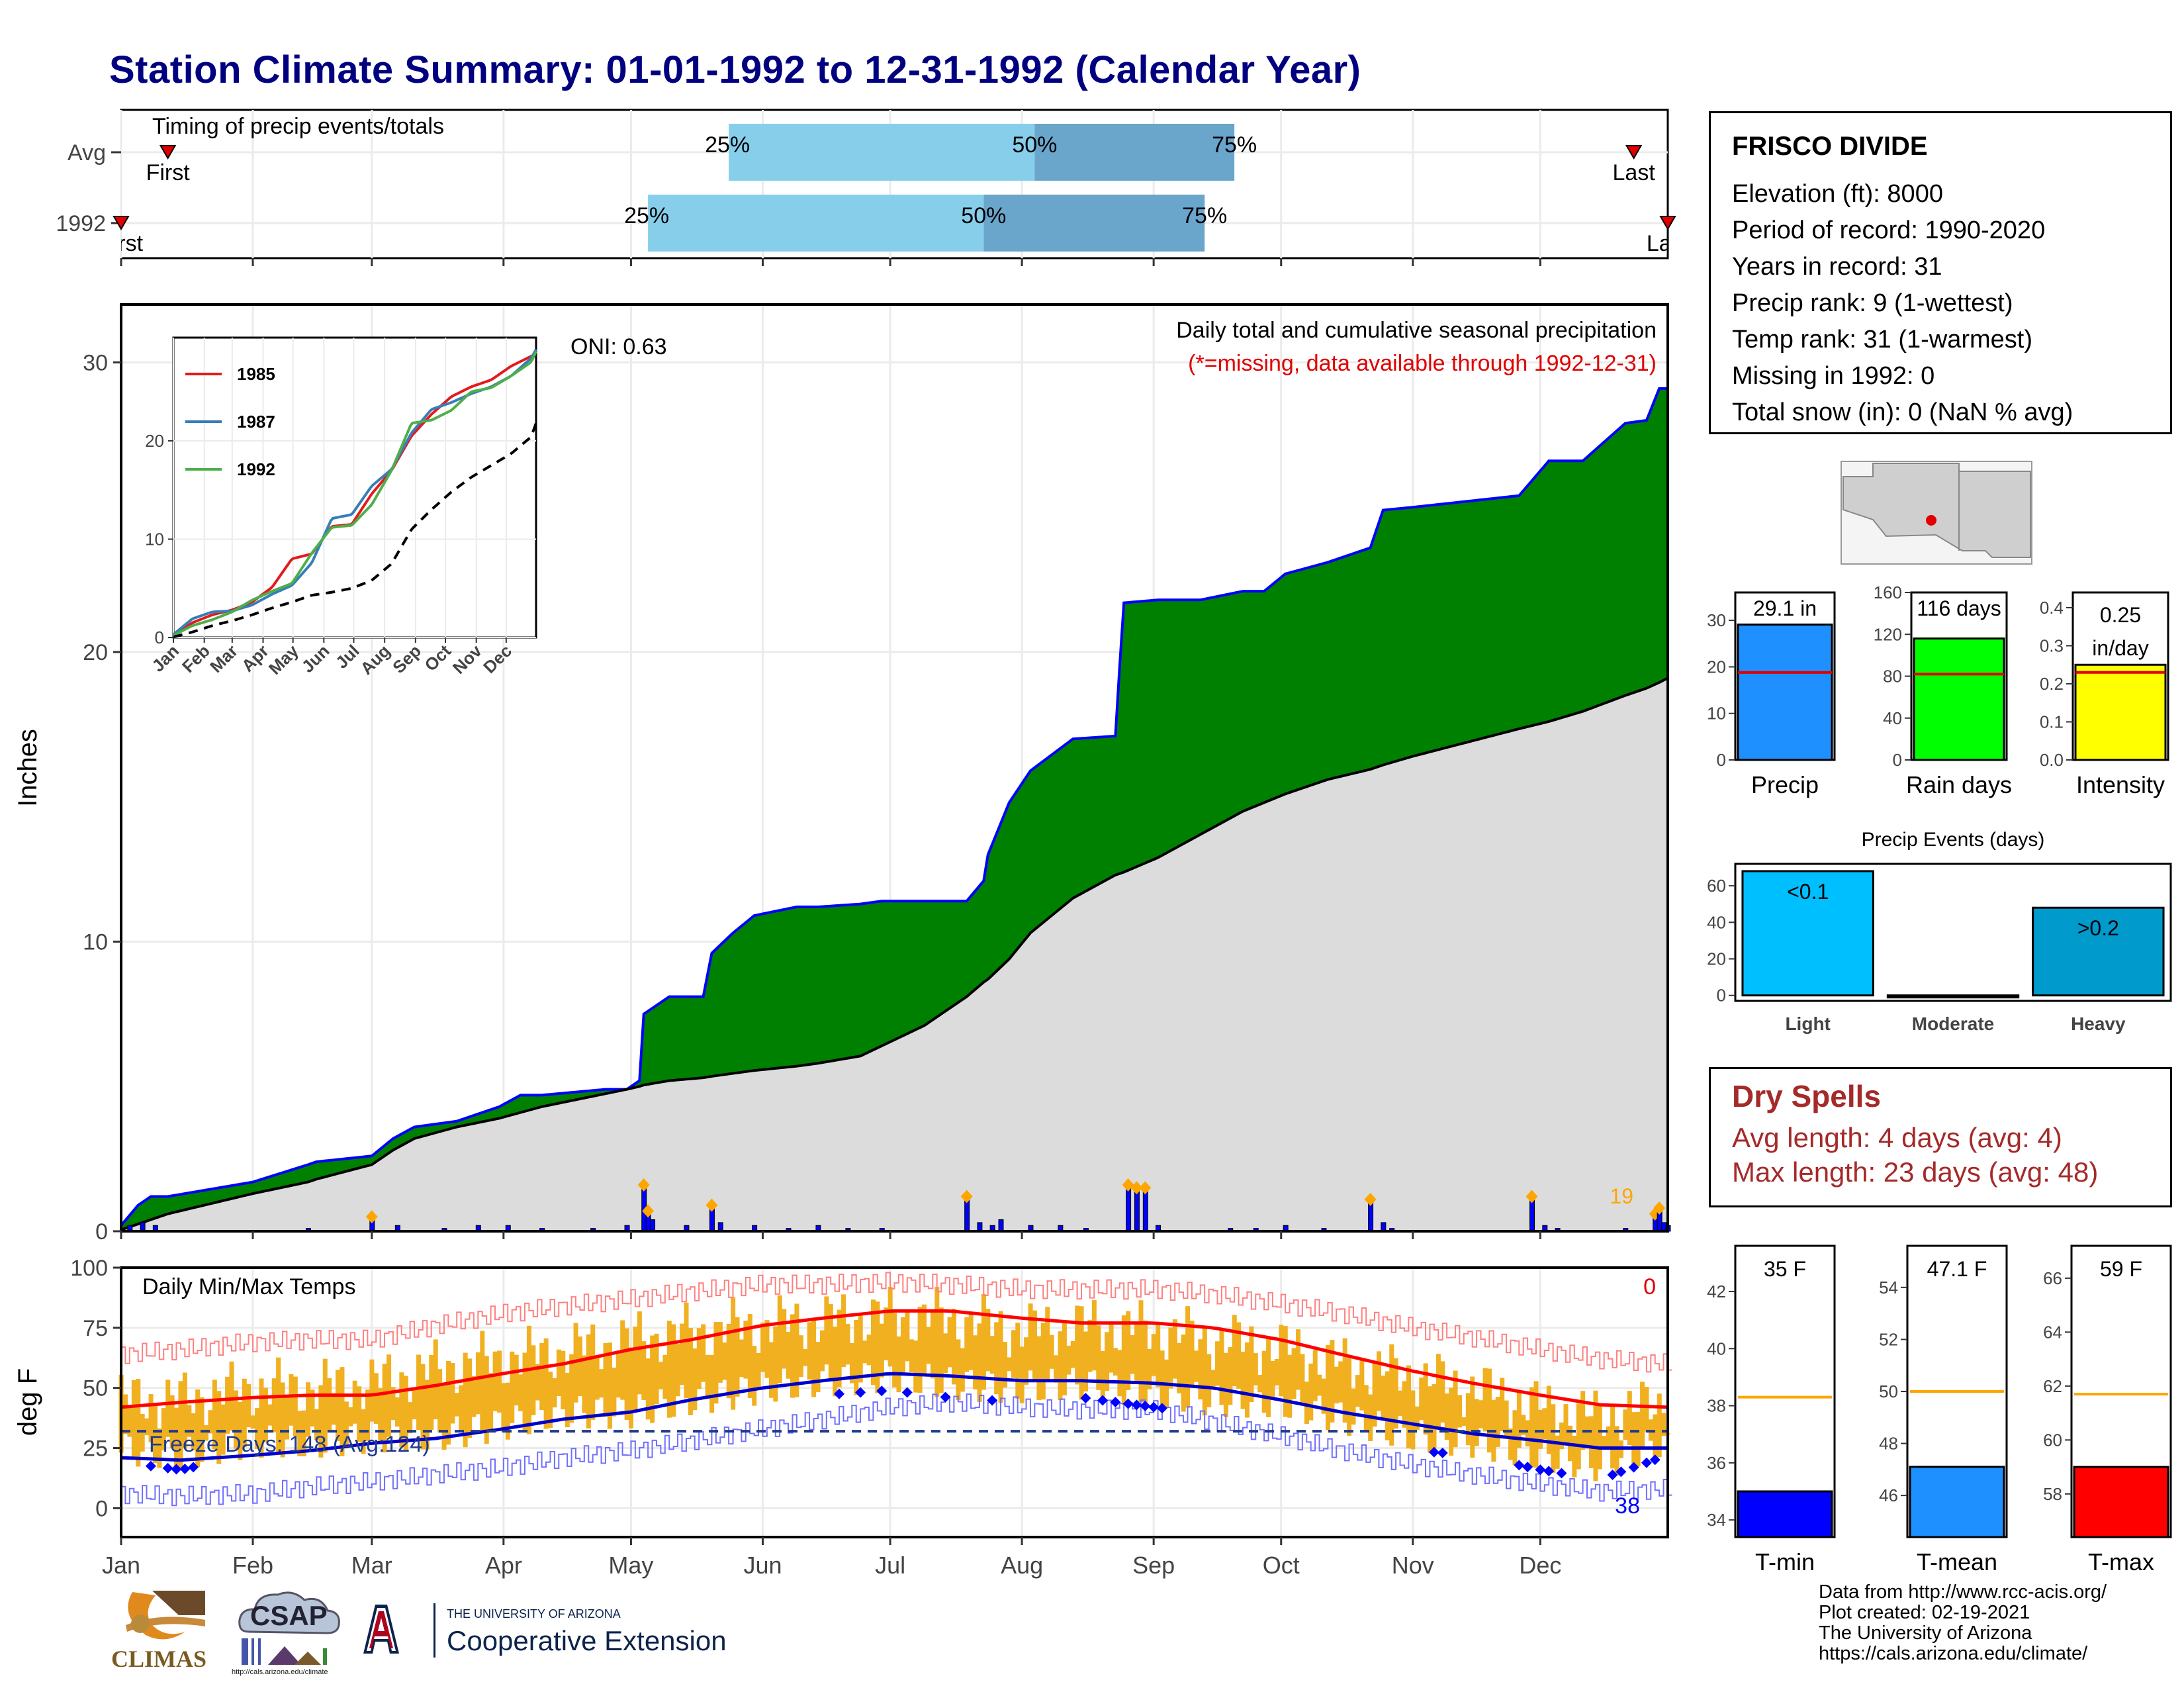  I want to click on intensity-tick-label: 0.0, so click(2052, 760).